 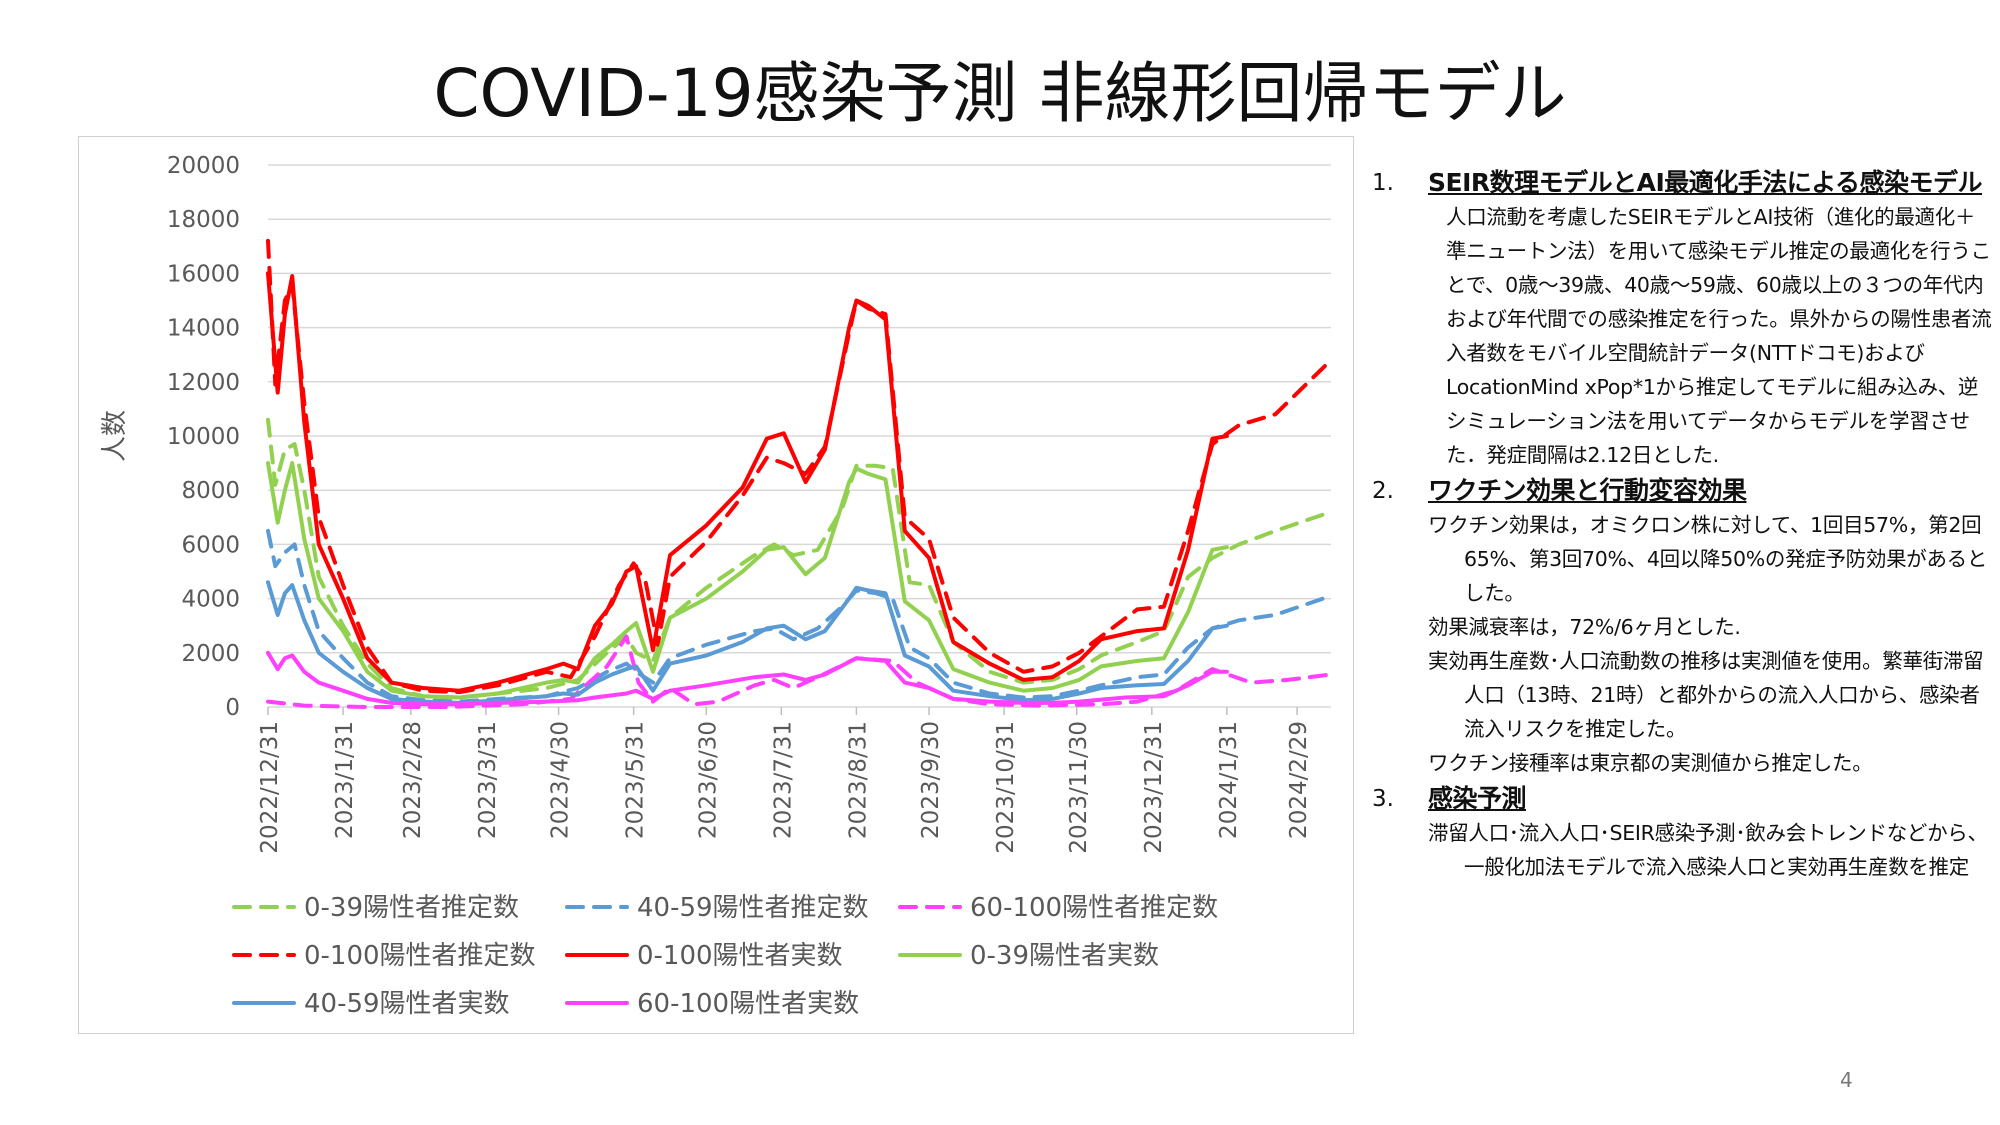 What do you see at coordinates (407, 1004) in the screenshot?
I see `legend-label: 40-59陽性者実数` at bounding box center [407, 1004].